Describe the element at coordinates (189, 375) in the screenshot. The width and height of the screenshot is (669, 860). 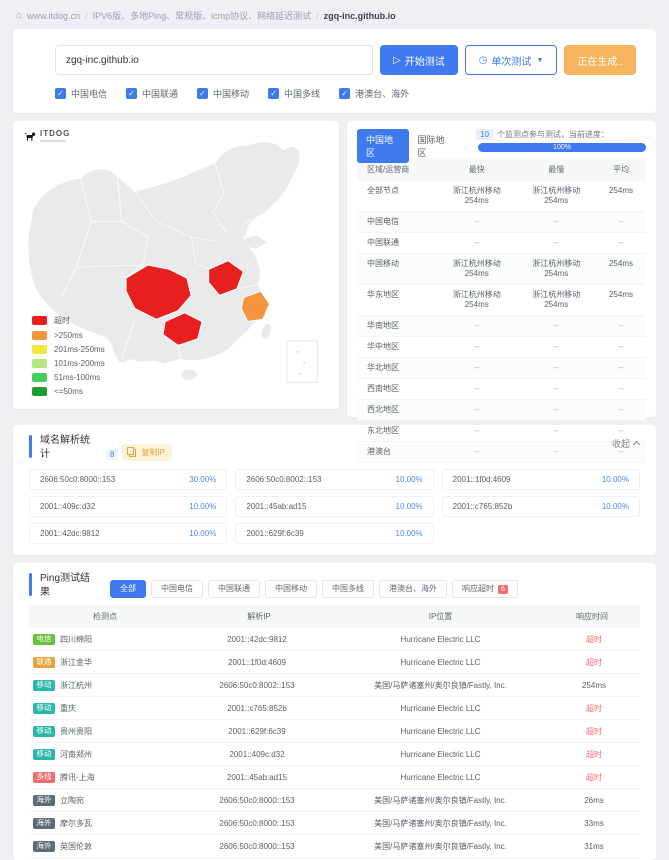
I see `hainan-island` at that location.